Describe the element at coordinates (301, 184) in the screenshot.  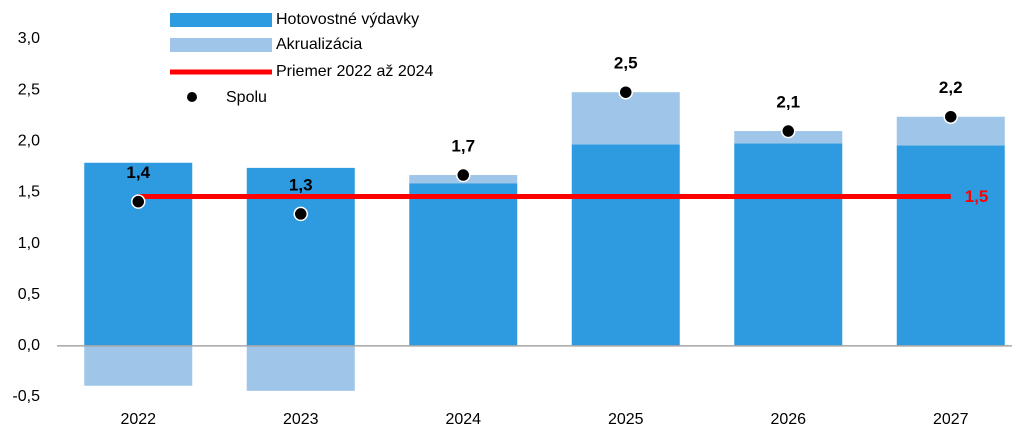
I see `total-label: 1,3` at that location.